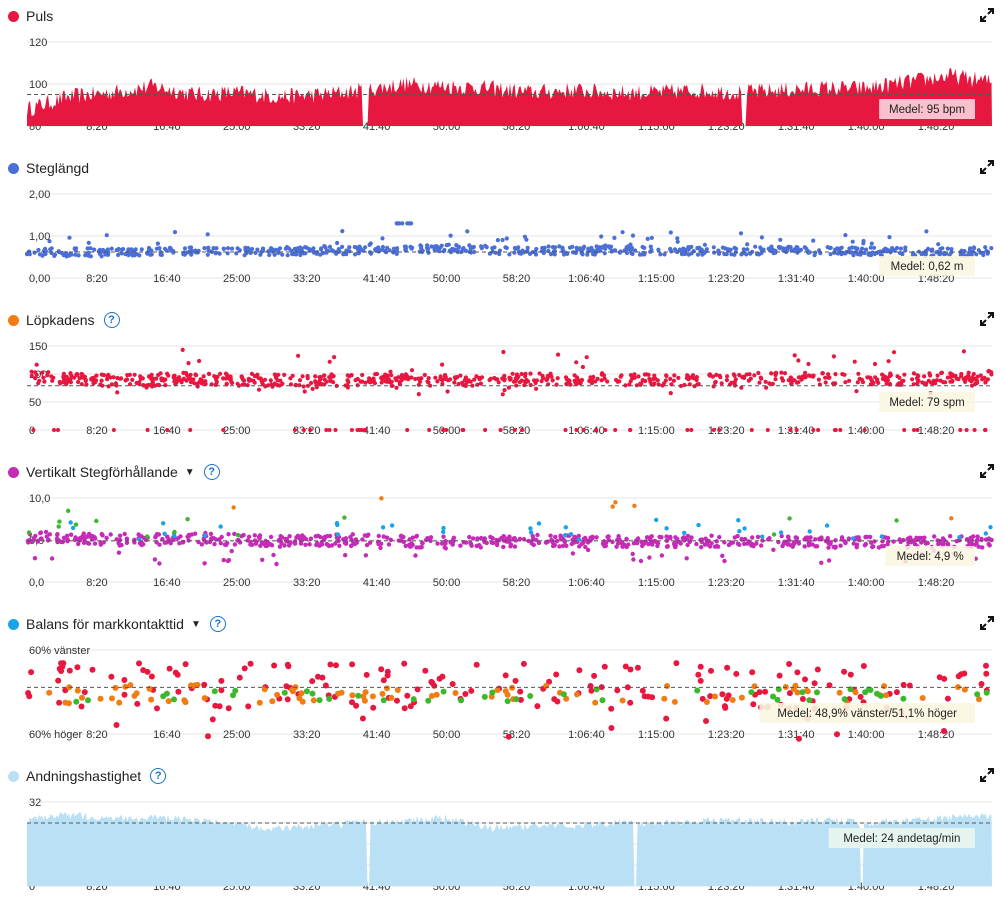 This screenshot has height=901, width=1004. What do you see at coordinates (117, 624) in the screenshot?
I see `panel-header: Balans för markkontakttid ▼ ?` at bounding box center [117, 624].